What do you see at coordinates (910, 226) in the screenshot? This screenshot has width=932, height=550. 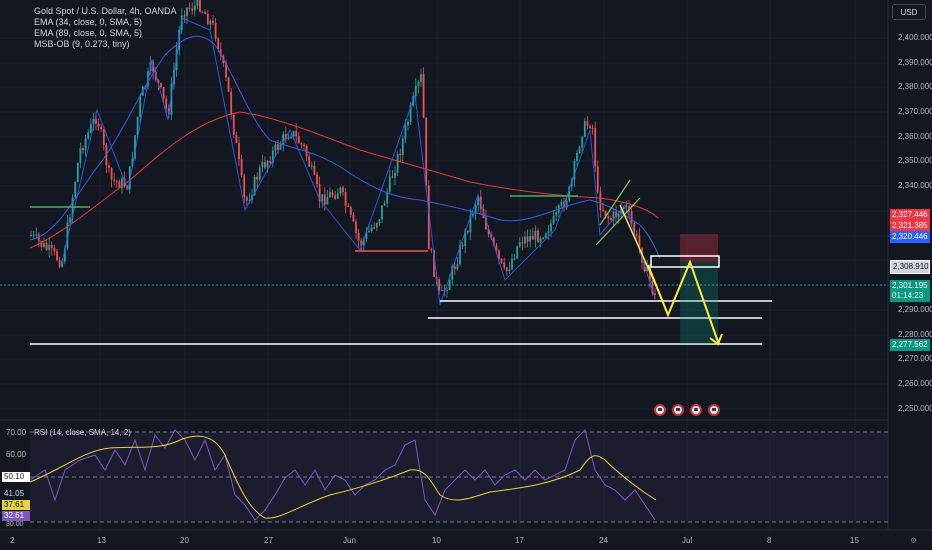 I see `price-tag-red-mid: 2,321.385` at bounding box center [910, 226].